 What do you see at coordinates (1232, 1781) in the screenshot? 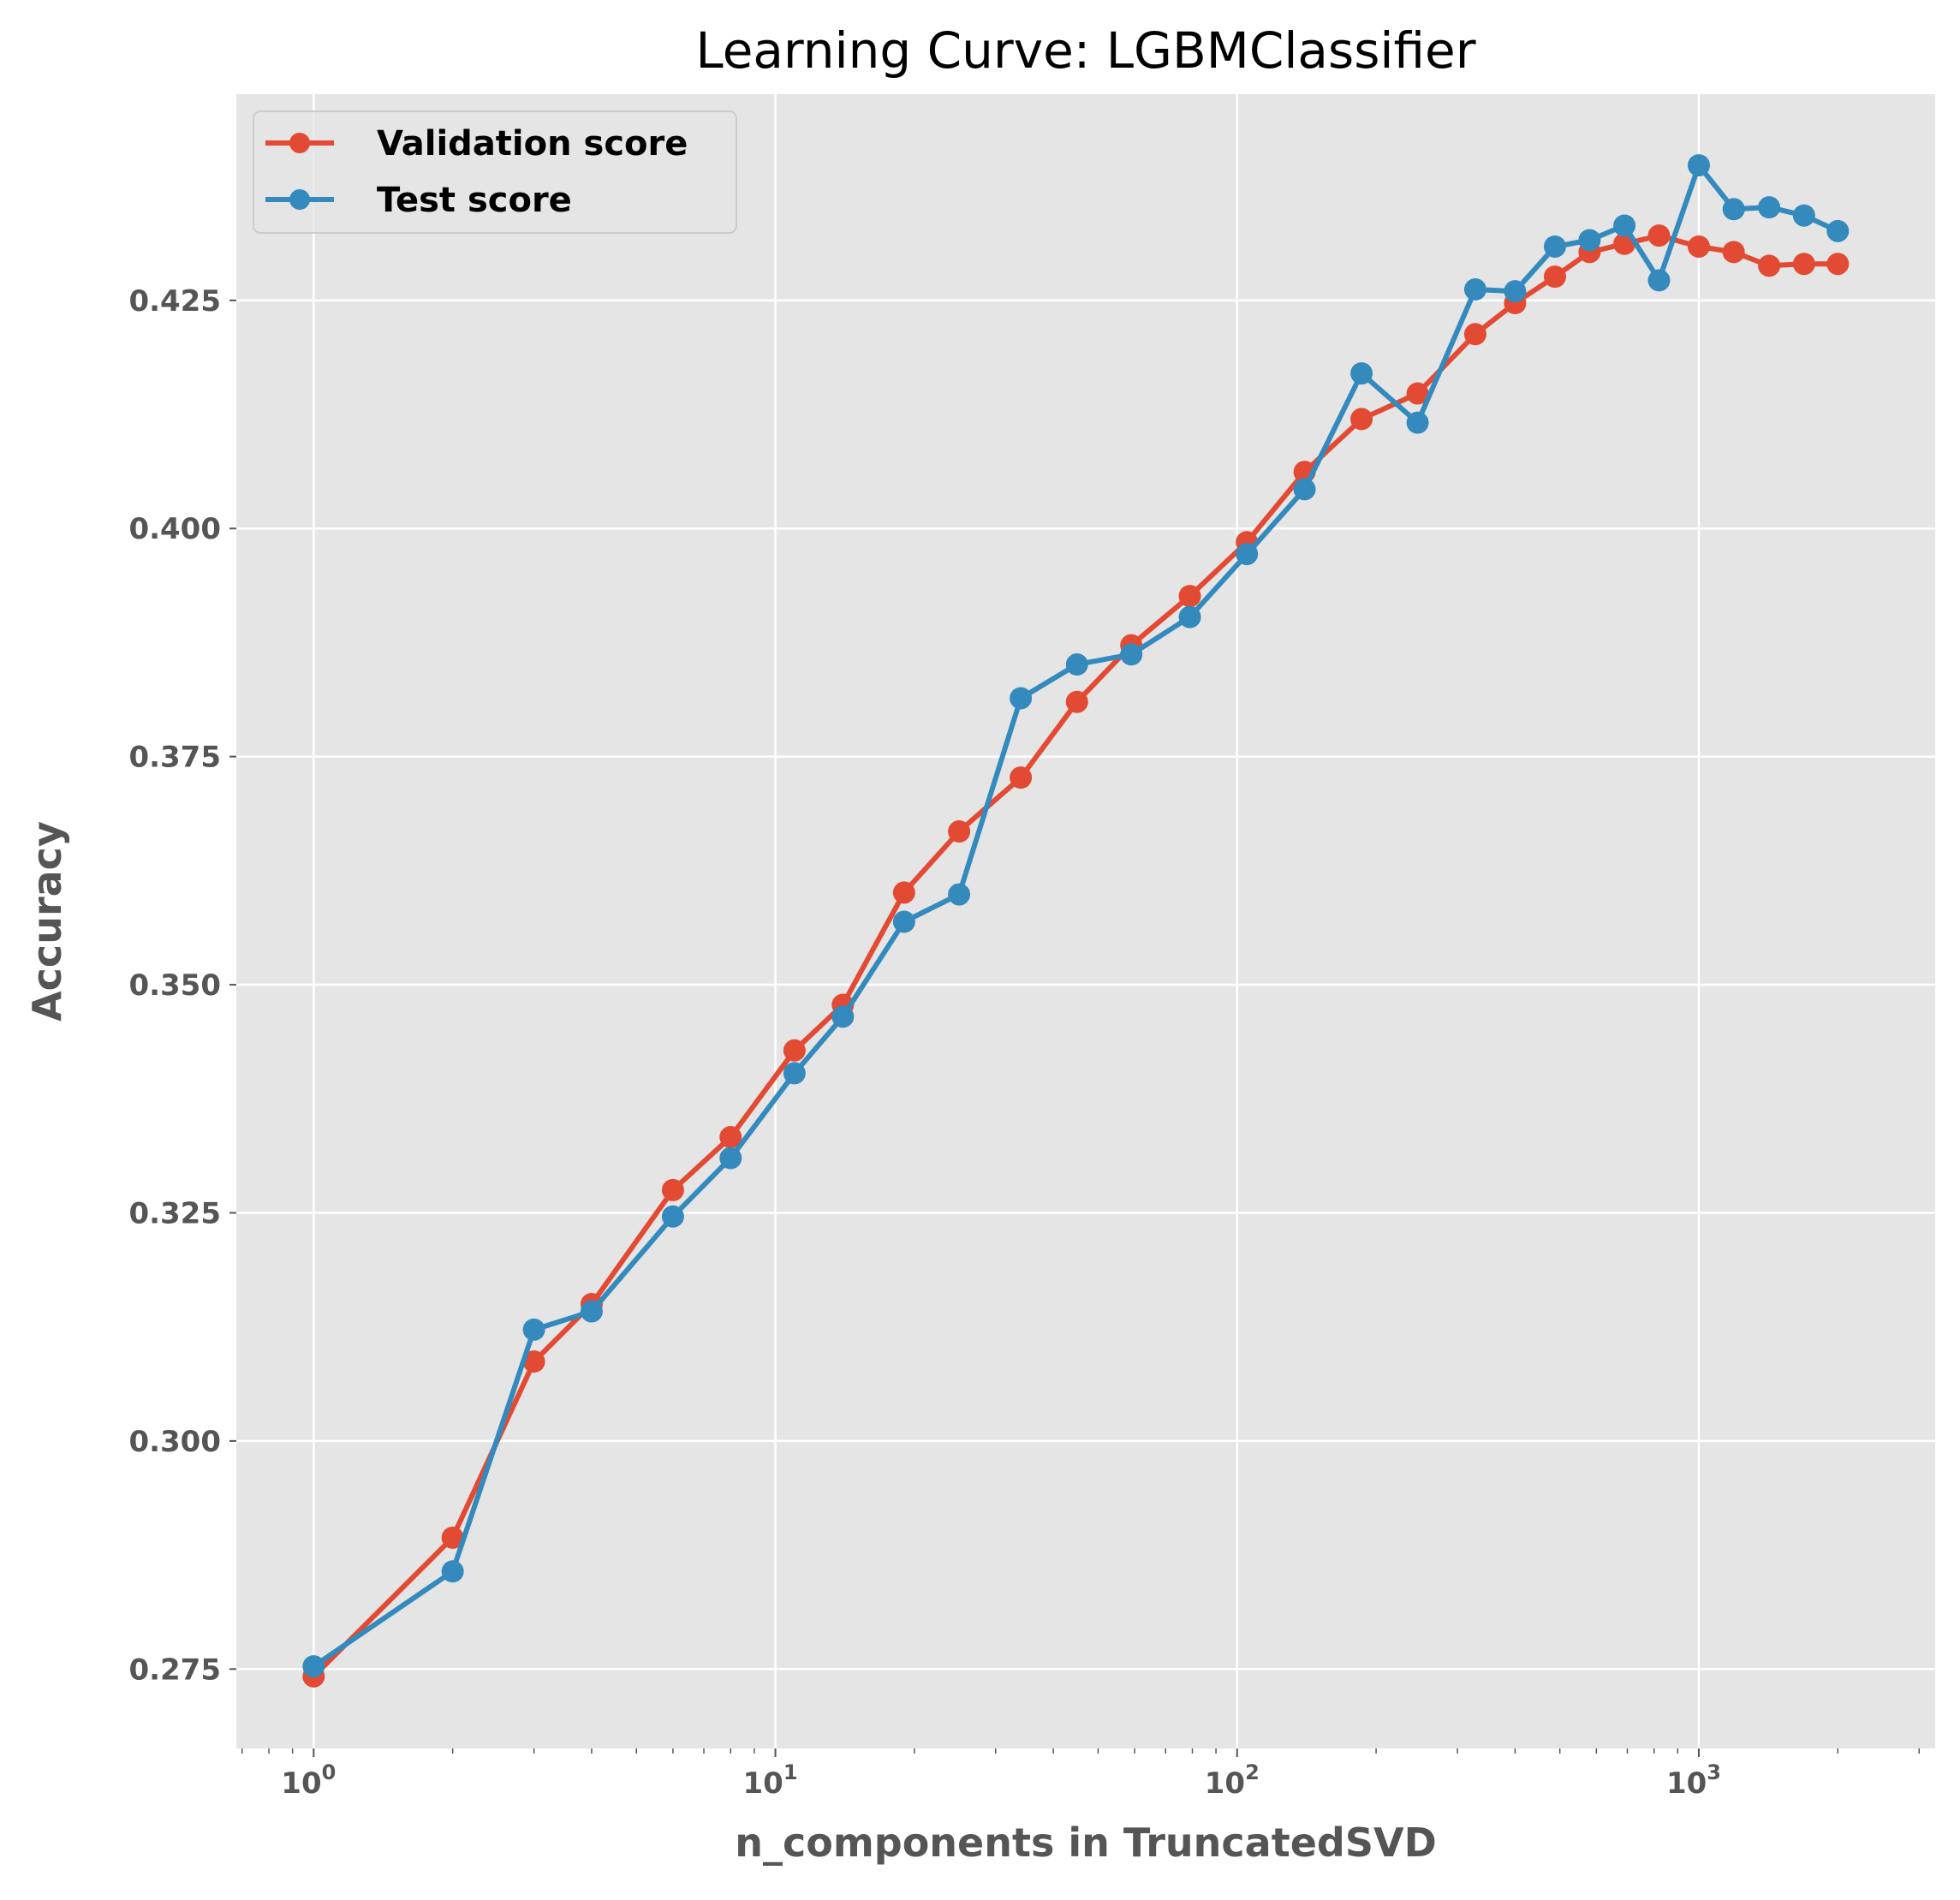
I see `x-tick-label: 10²` at bounding box center [1232, 1781].